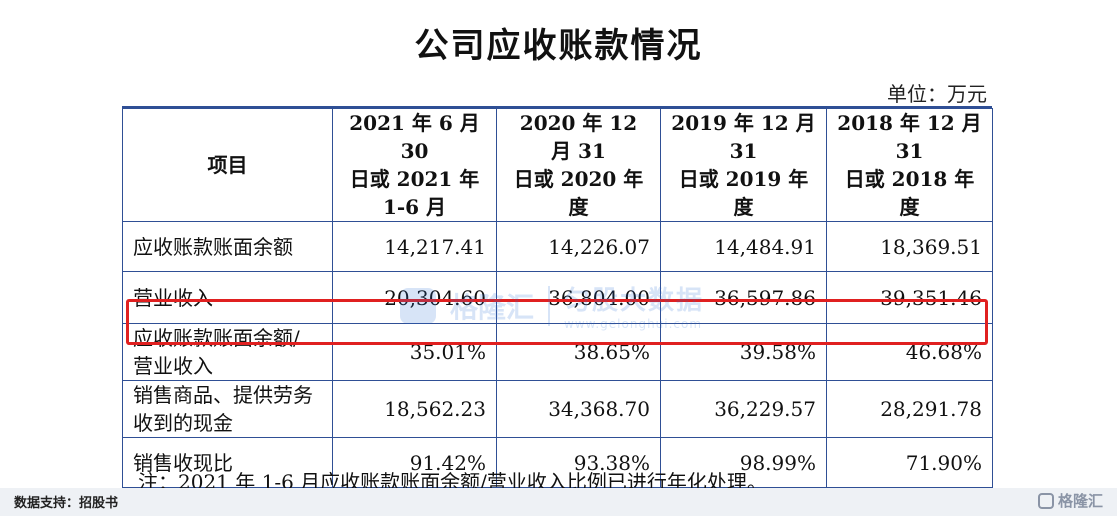 This screenshot has height=516, width=1117. I want to click on table-cell: 91.42%, so click(414, 462).